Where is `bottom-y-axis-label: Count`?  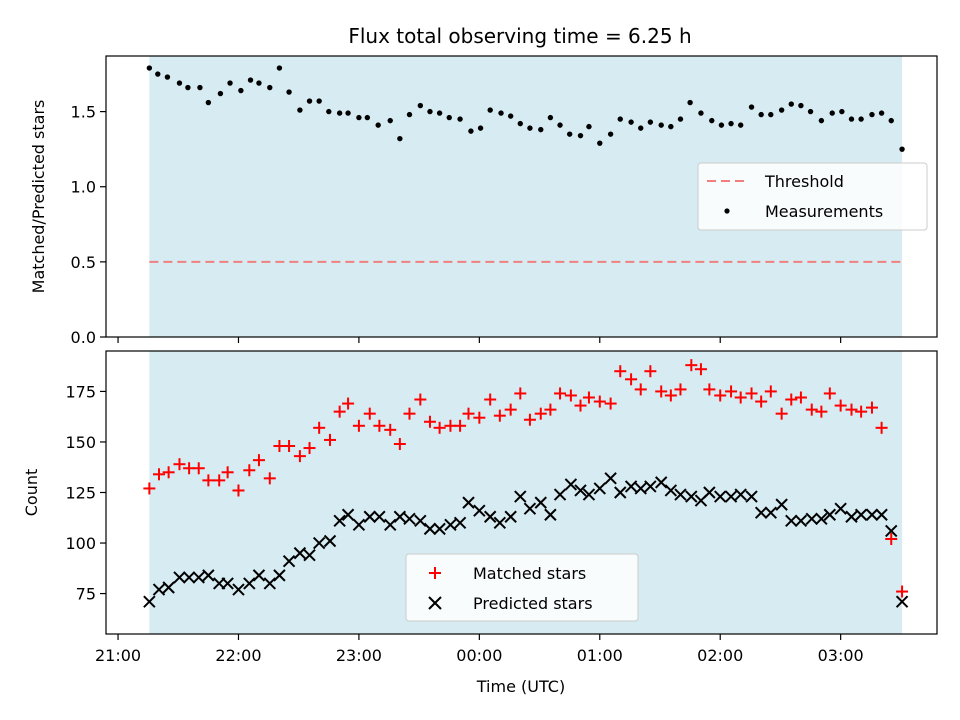
bottom-y-axis-label: Count is located at coordinates (31, 493).